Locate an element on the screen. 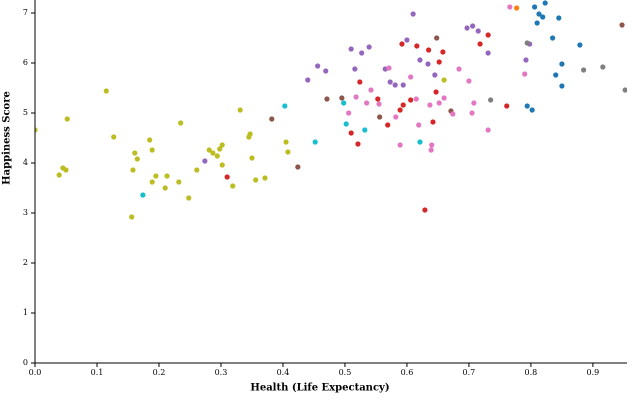  x-axis-title: Health (Life Expectancy) is located at coordinates (319, 388).